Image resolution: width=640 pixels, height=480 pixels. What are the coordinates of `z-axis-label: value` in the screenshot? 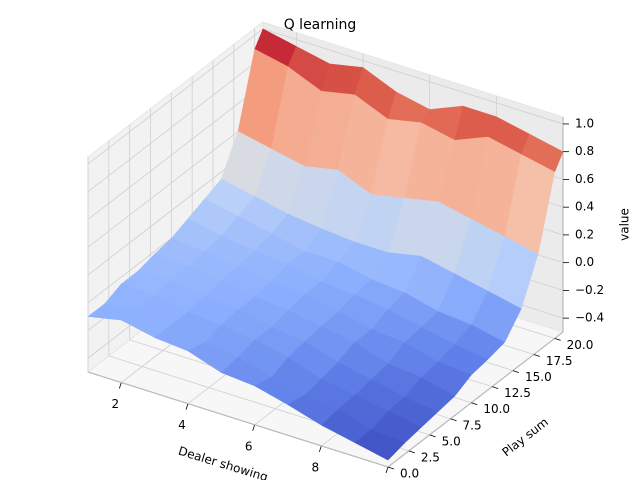 It's located at (625, 224).